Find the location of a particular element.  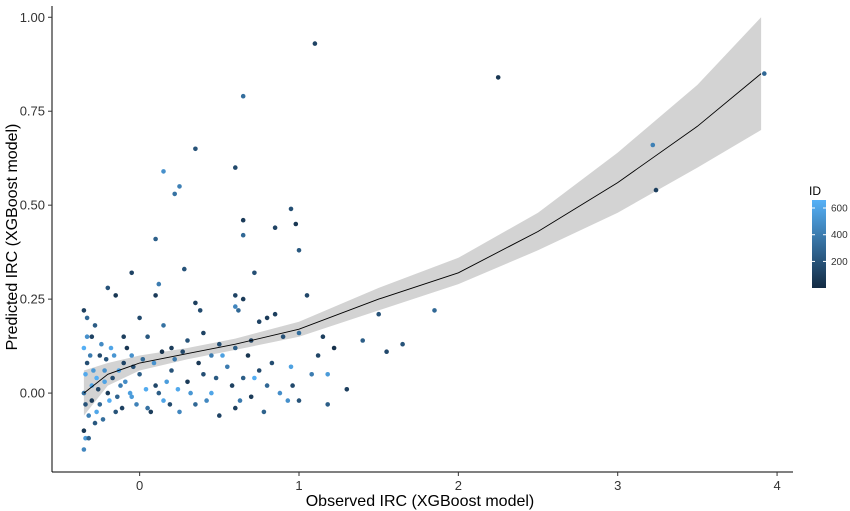

legend-label: 400 is located at coordinates (839, 235).